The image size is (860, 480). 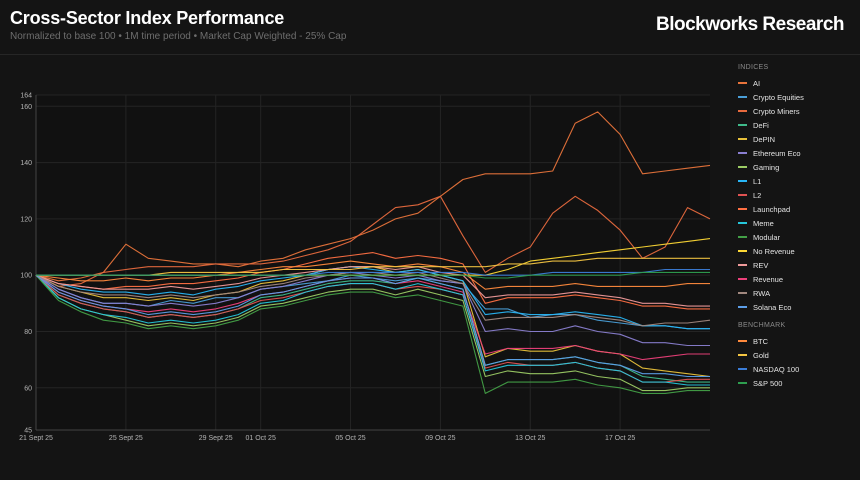 I want to click on x-tick-label: 13 Oct 25, so click(x=530, y=438).